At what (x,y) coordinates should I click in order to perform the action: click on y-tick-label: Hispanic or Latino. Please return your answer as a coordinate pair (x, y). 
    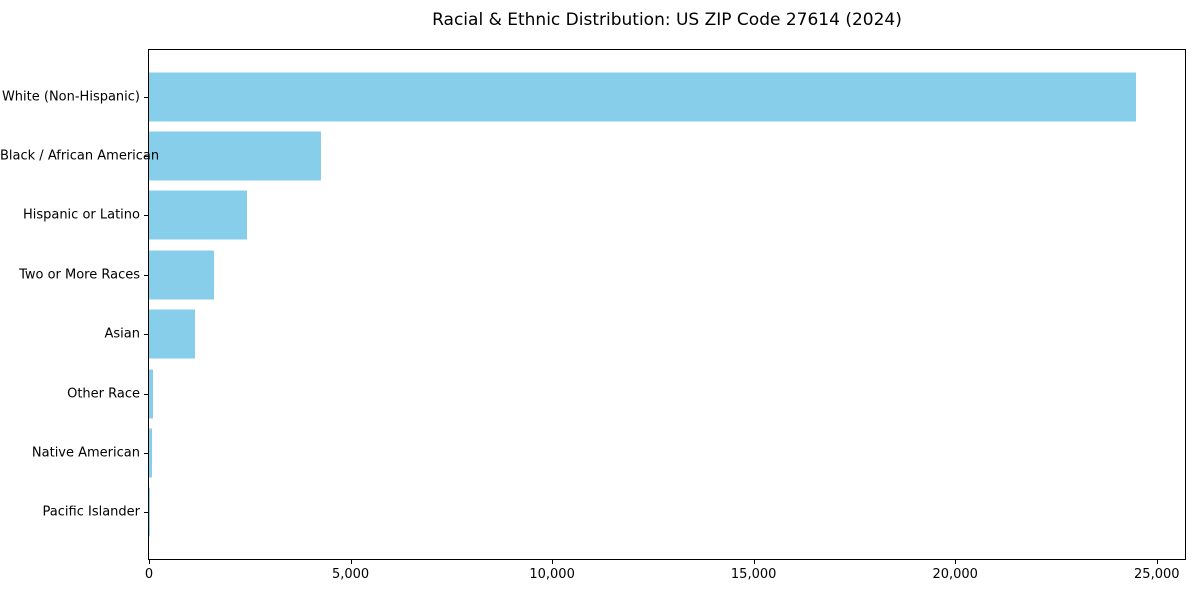
    Looking at the image, I should click on (81, 215).